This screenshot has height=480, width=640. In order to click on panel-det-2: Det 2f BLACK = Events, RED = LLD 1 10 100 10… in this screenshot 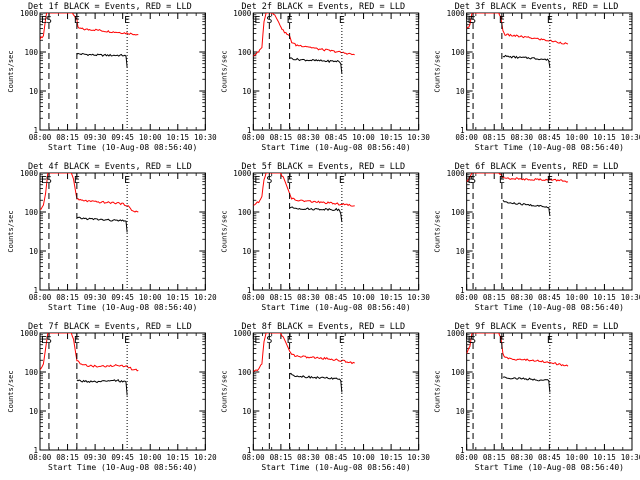, I will do `click(325, 77)`.